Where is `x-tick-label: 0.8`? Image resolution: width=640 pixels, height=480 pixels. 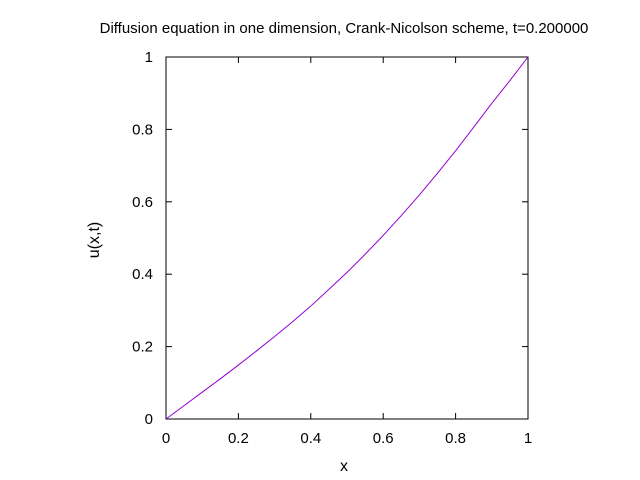 x-tick-label: 0.8 is located at coordinates (455, 438).